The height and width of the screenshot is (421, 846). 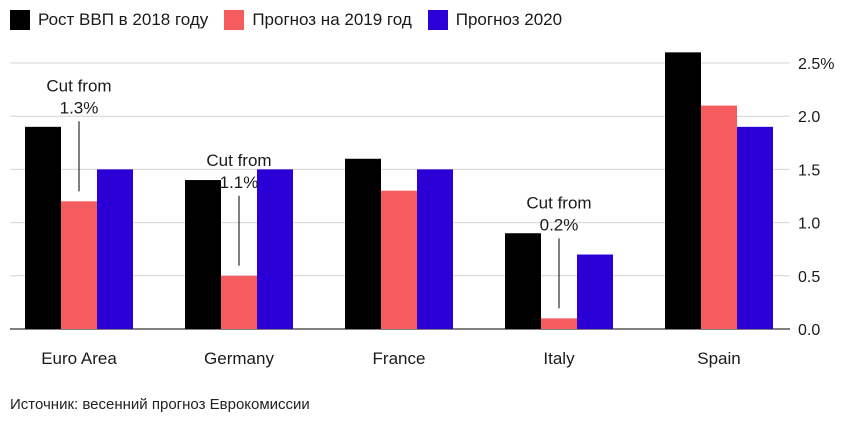 I want to click on annotation-line1-italy: Cut from, so click(x=558, y=202).